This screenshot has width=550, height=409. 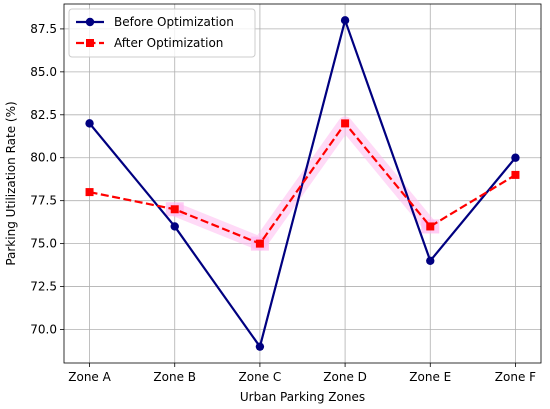 I want to click on y-tick-label: 72.5, so click(x=43, y=287).